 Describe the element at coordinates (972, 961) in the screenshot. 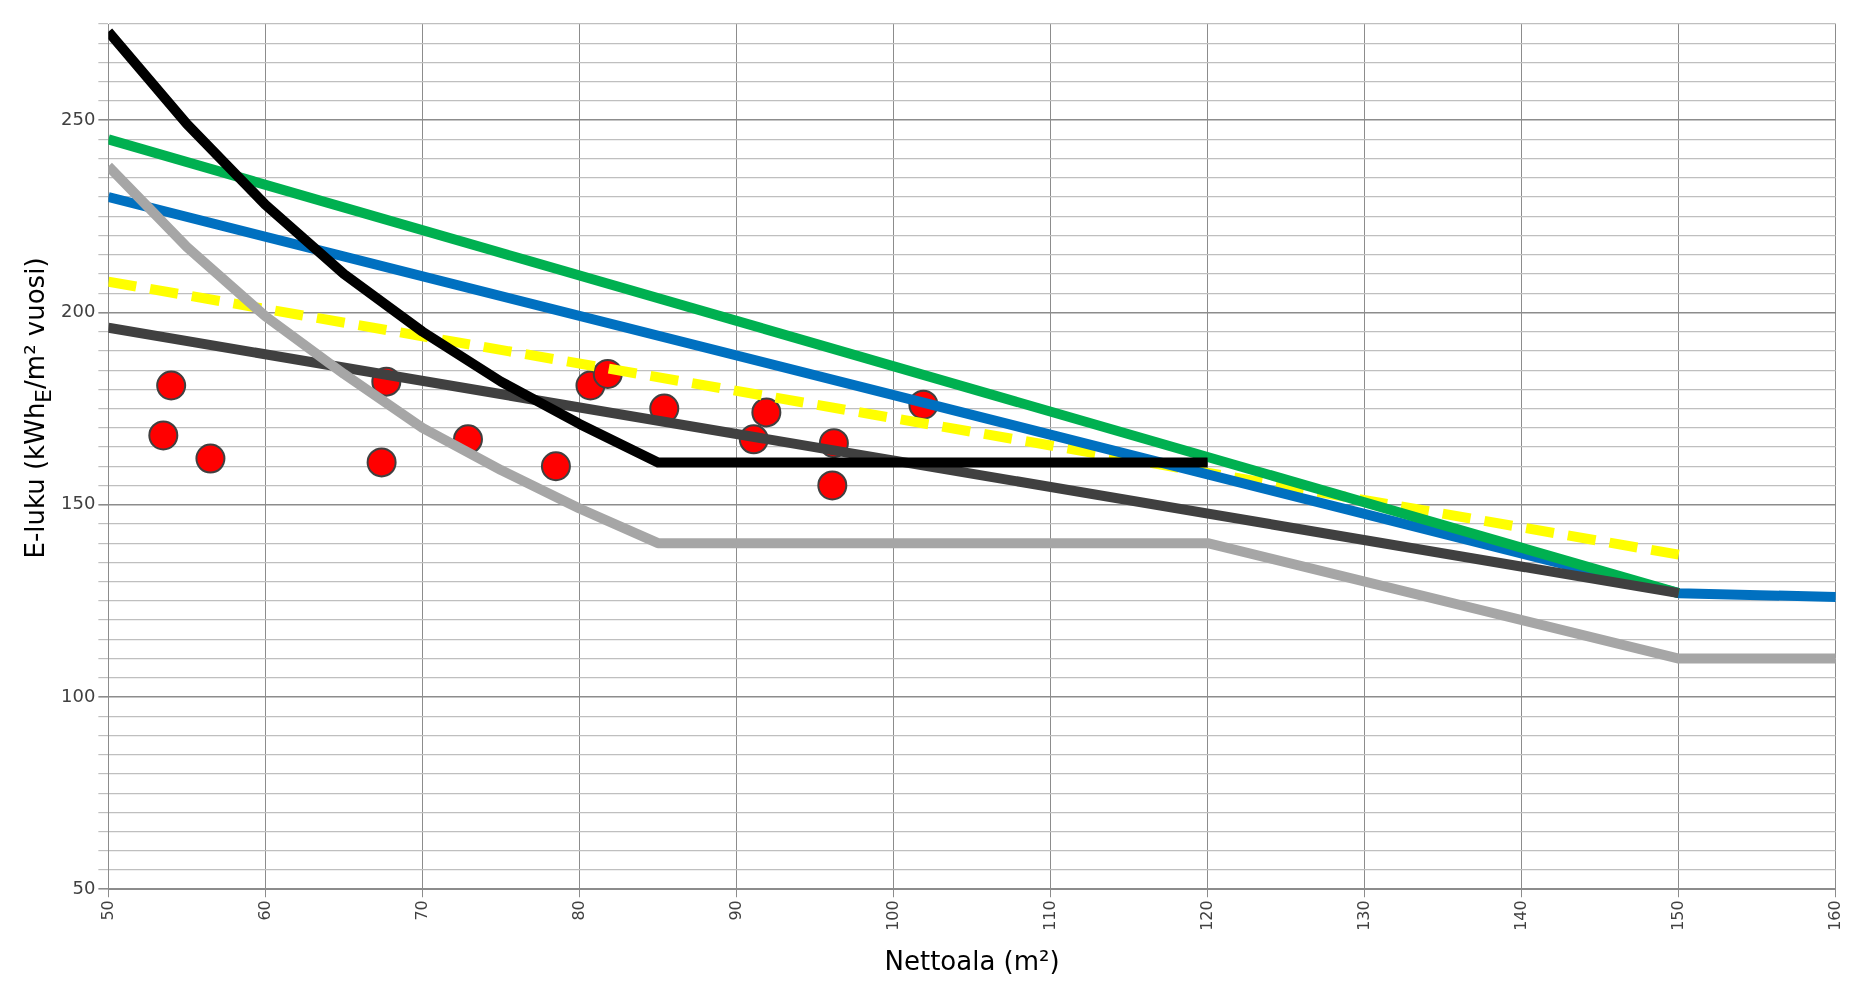

I see `x-axis-title: Nettoala (m²)` at that location.